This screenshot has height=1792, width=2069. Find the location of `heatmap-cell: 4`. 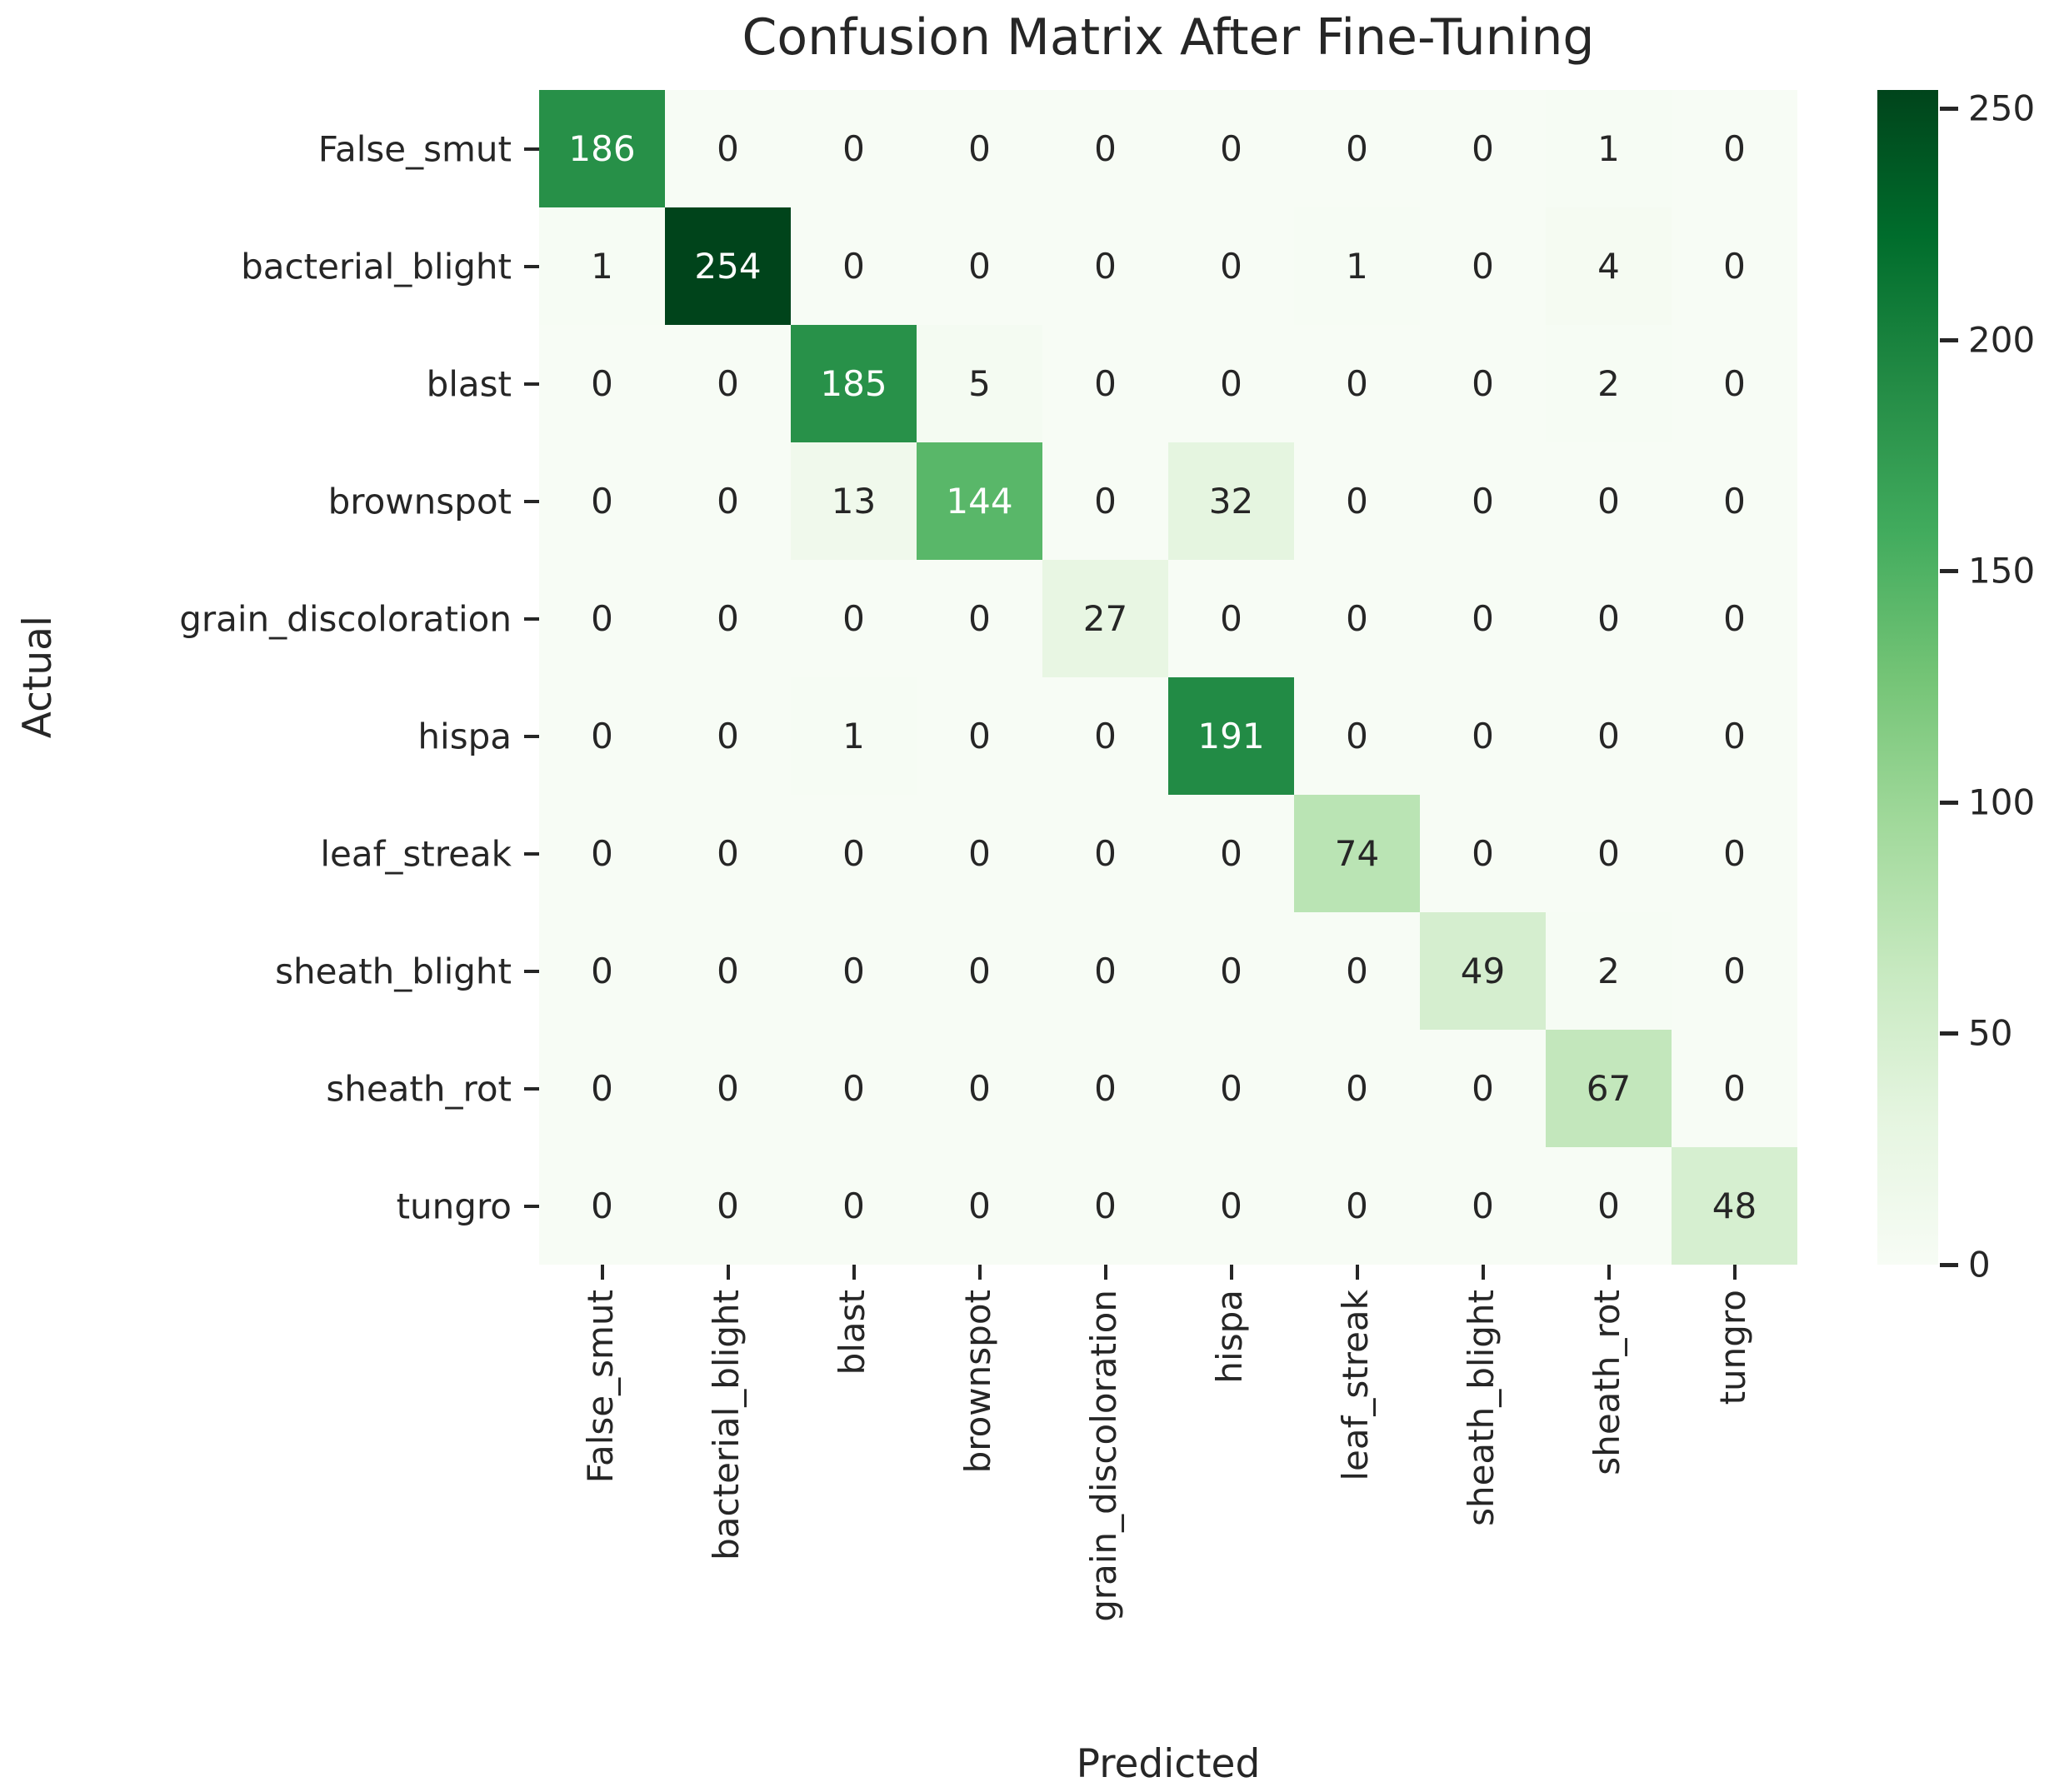

heatmap-cell: 4 is located at coordinates (1609, 266).